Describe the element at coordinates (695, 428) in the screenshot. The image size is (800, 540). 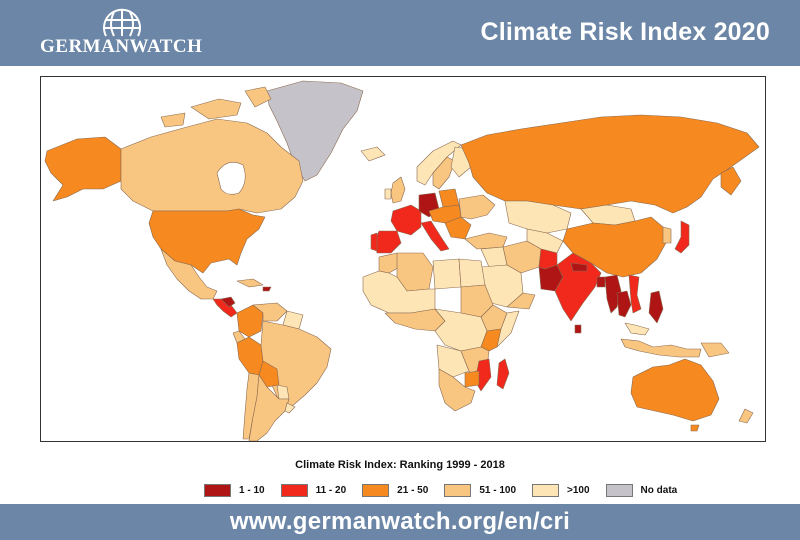
I see `tasmania` at that location.